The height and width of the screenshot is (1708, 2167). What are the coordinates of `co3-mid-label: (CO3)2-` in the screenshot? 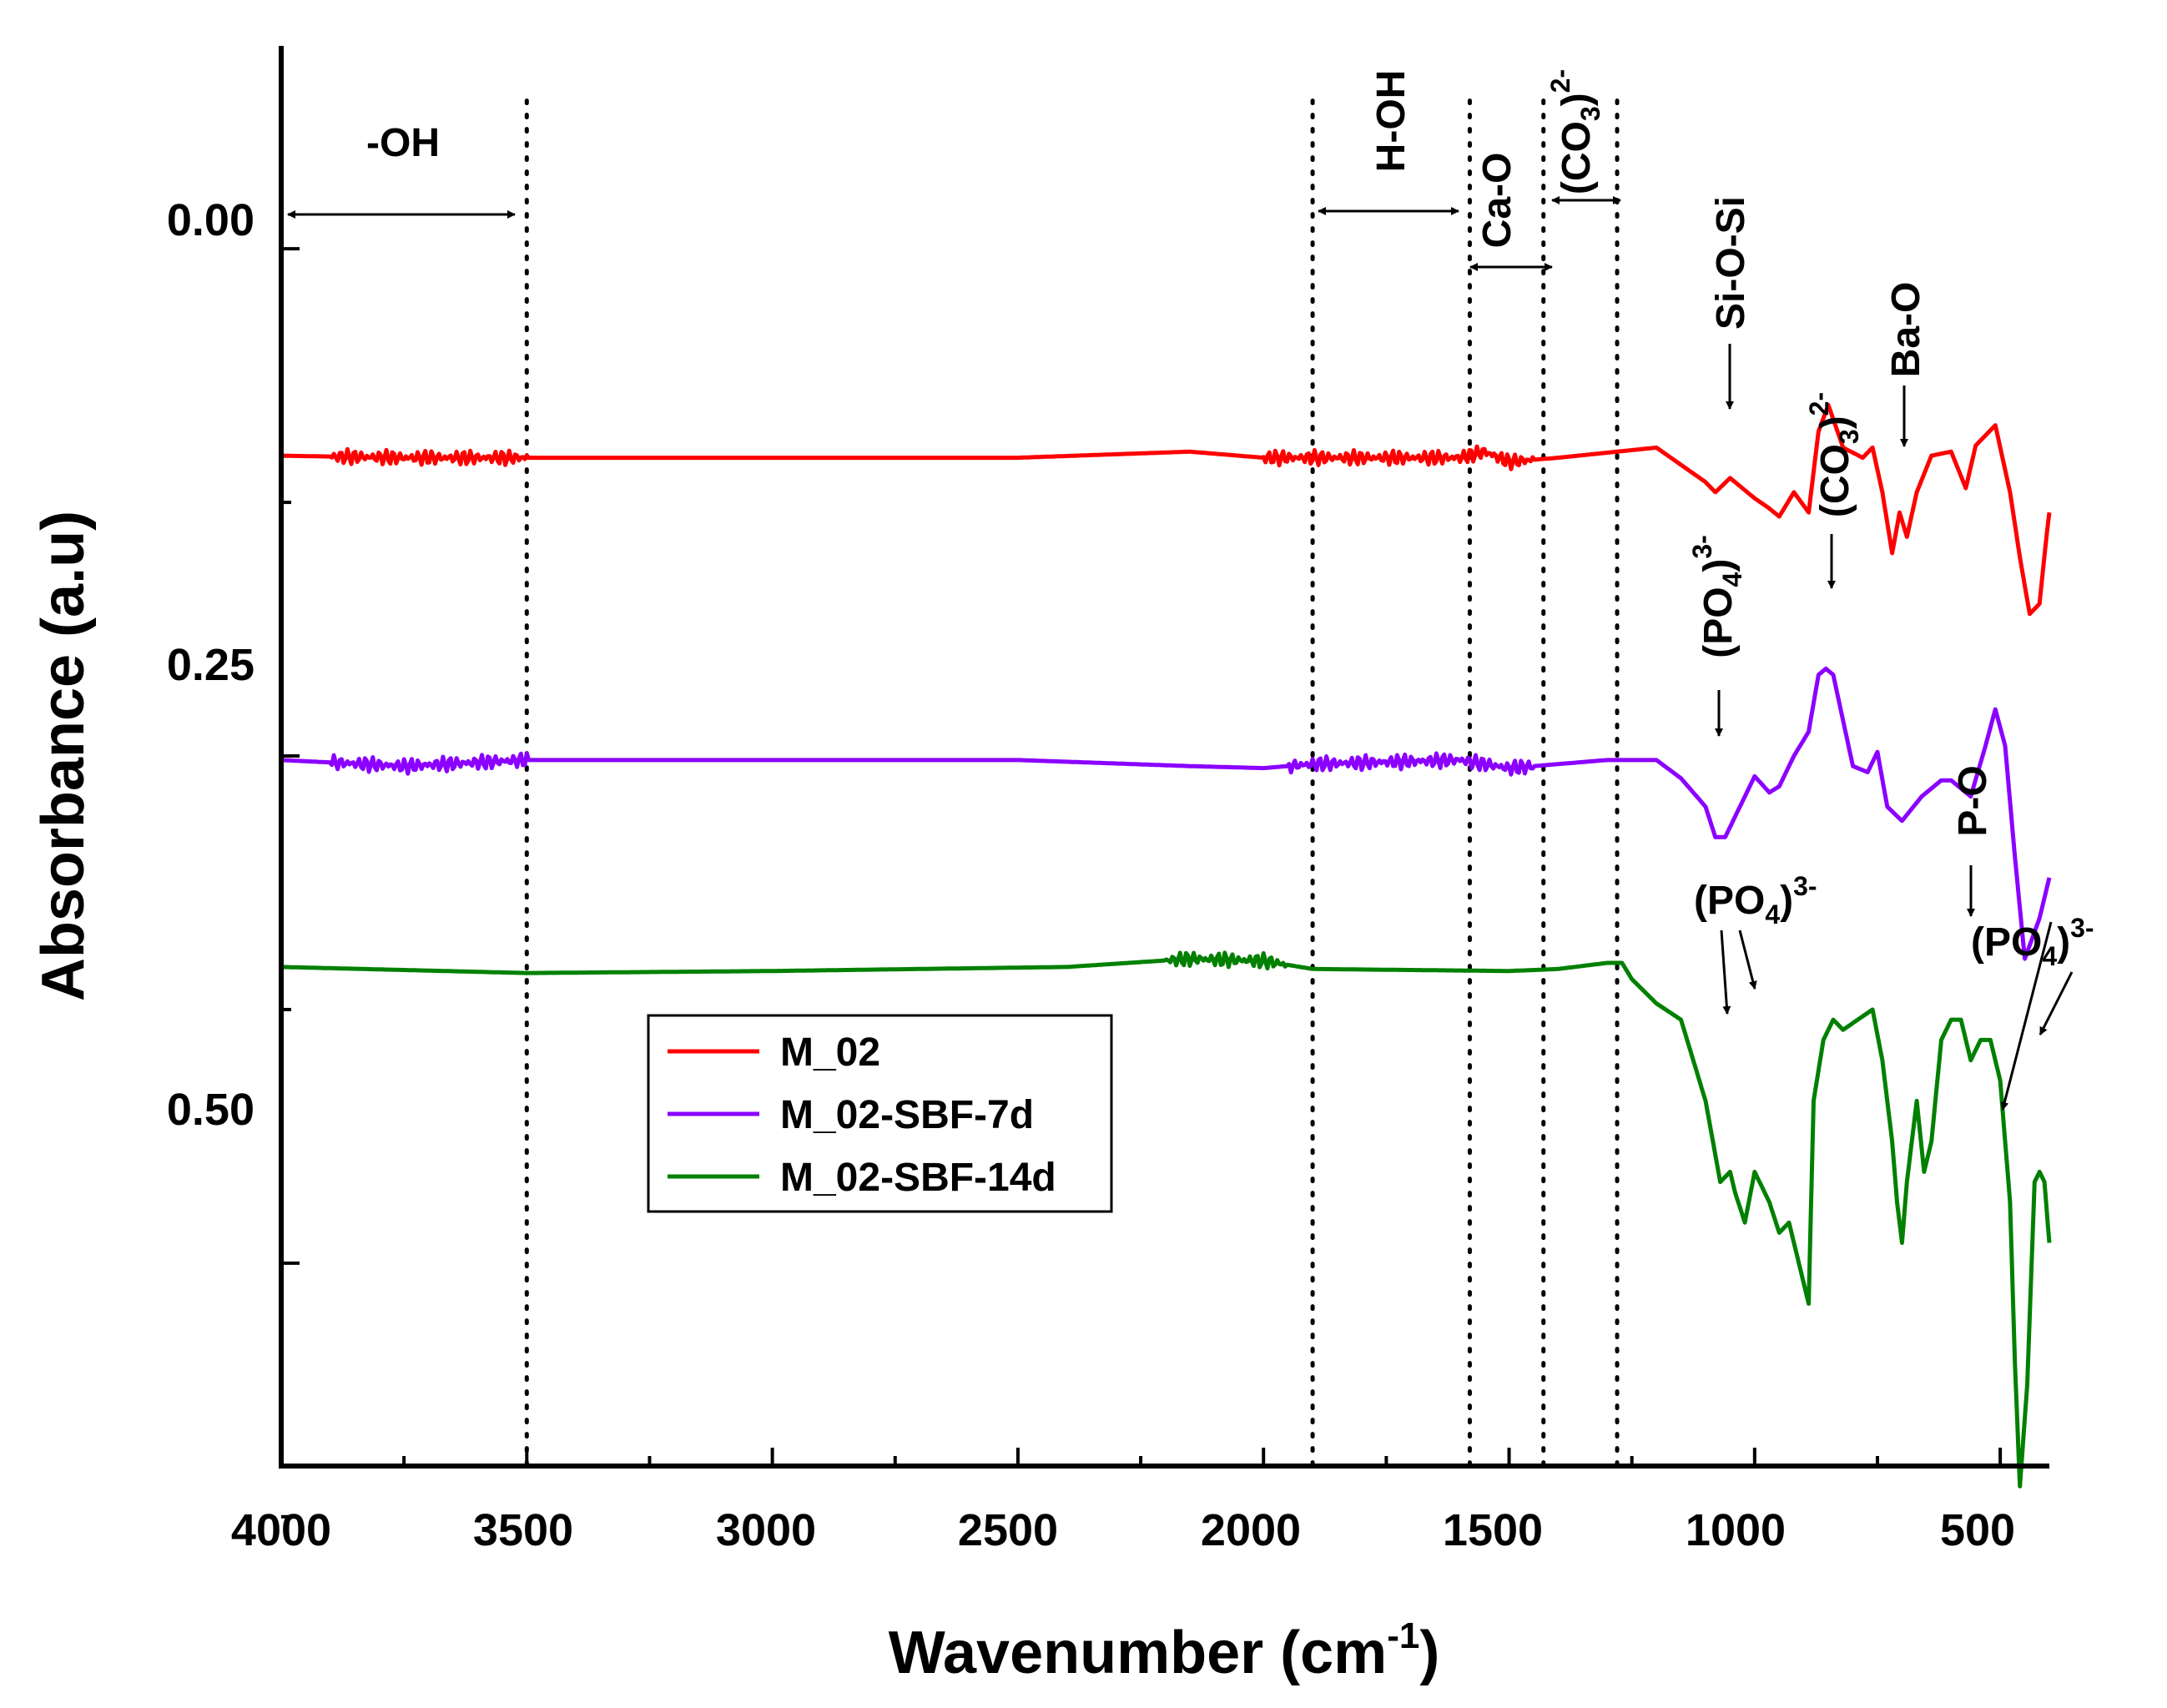 It's located at (1834, 454).